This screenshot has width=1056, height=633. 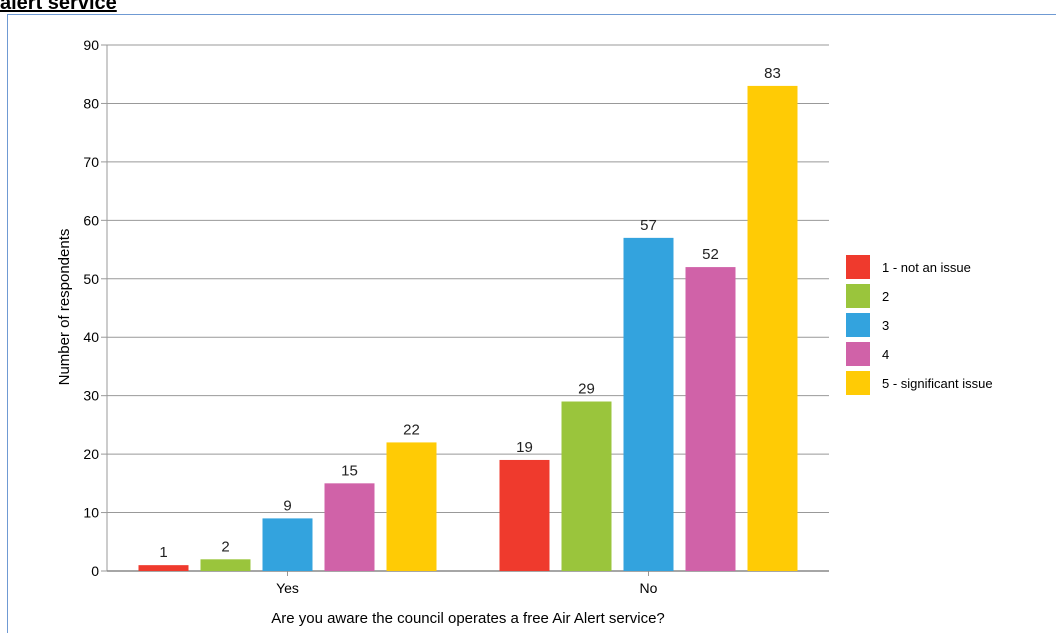 What do you see at coordinates (772, 73) in the screenshot?
I see `data-label: 83` at bounding box center [772, 73].